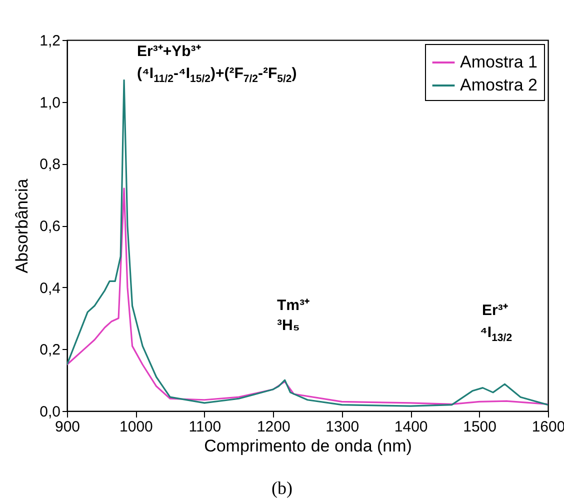  I want to click on x-tick-label: 900, so click(67, 427).